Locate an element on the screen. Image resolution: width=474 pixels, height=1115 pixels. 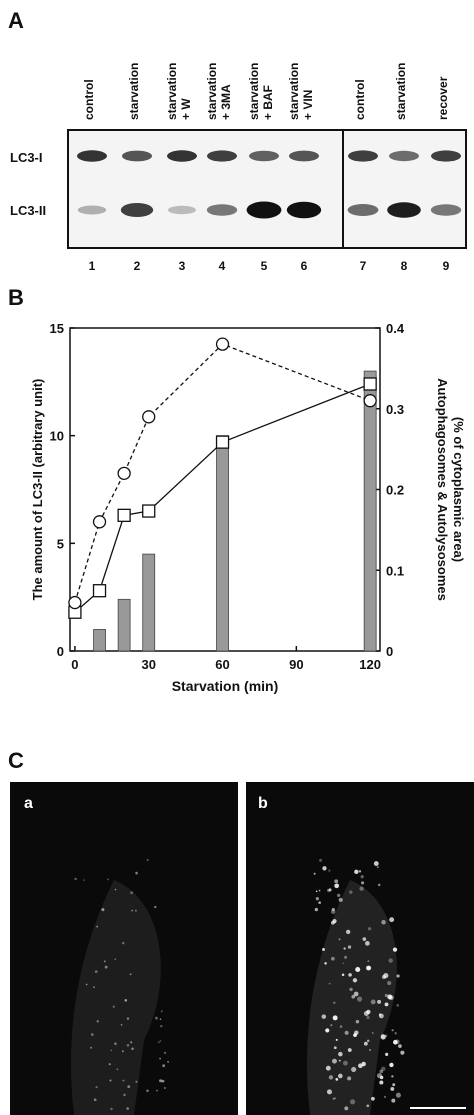
image-label: a is located at coordinates (28, 803).